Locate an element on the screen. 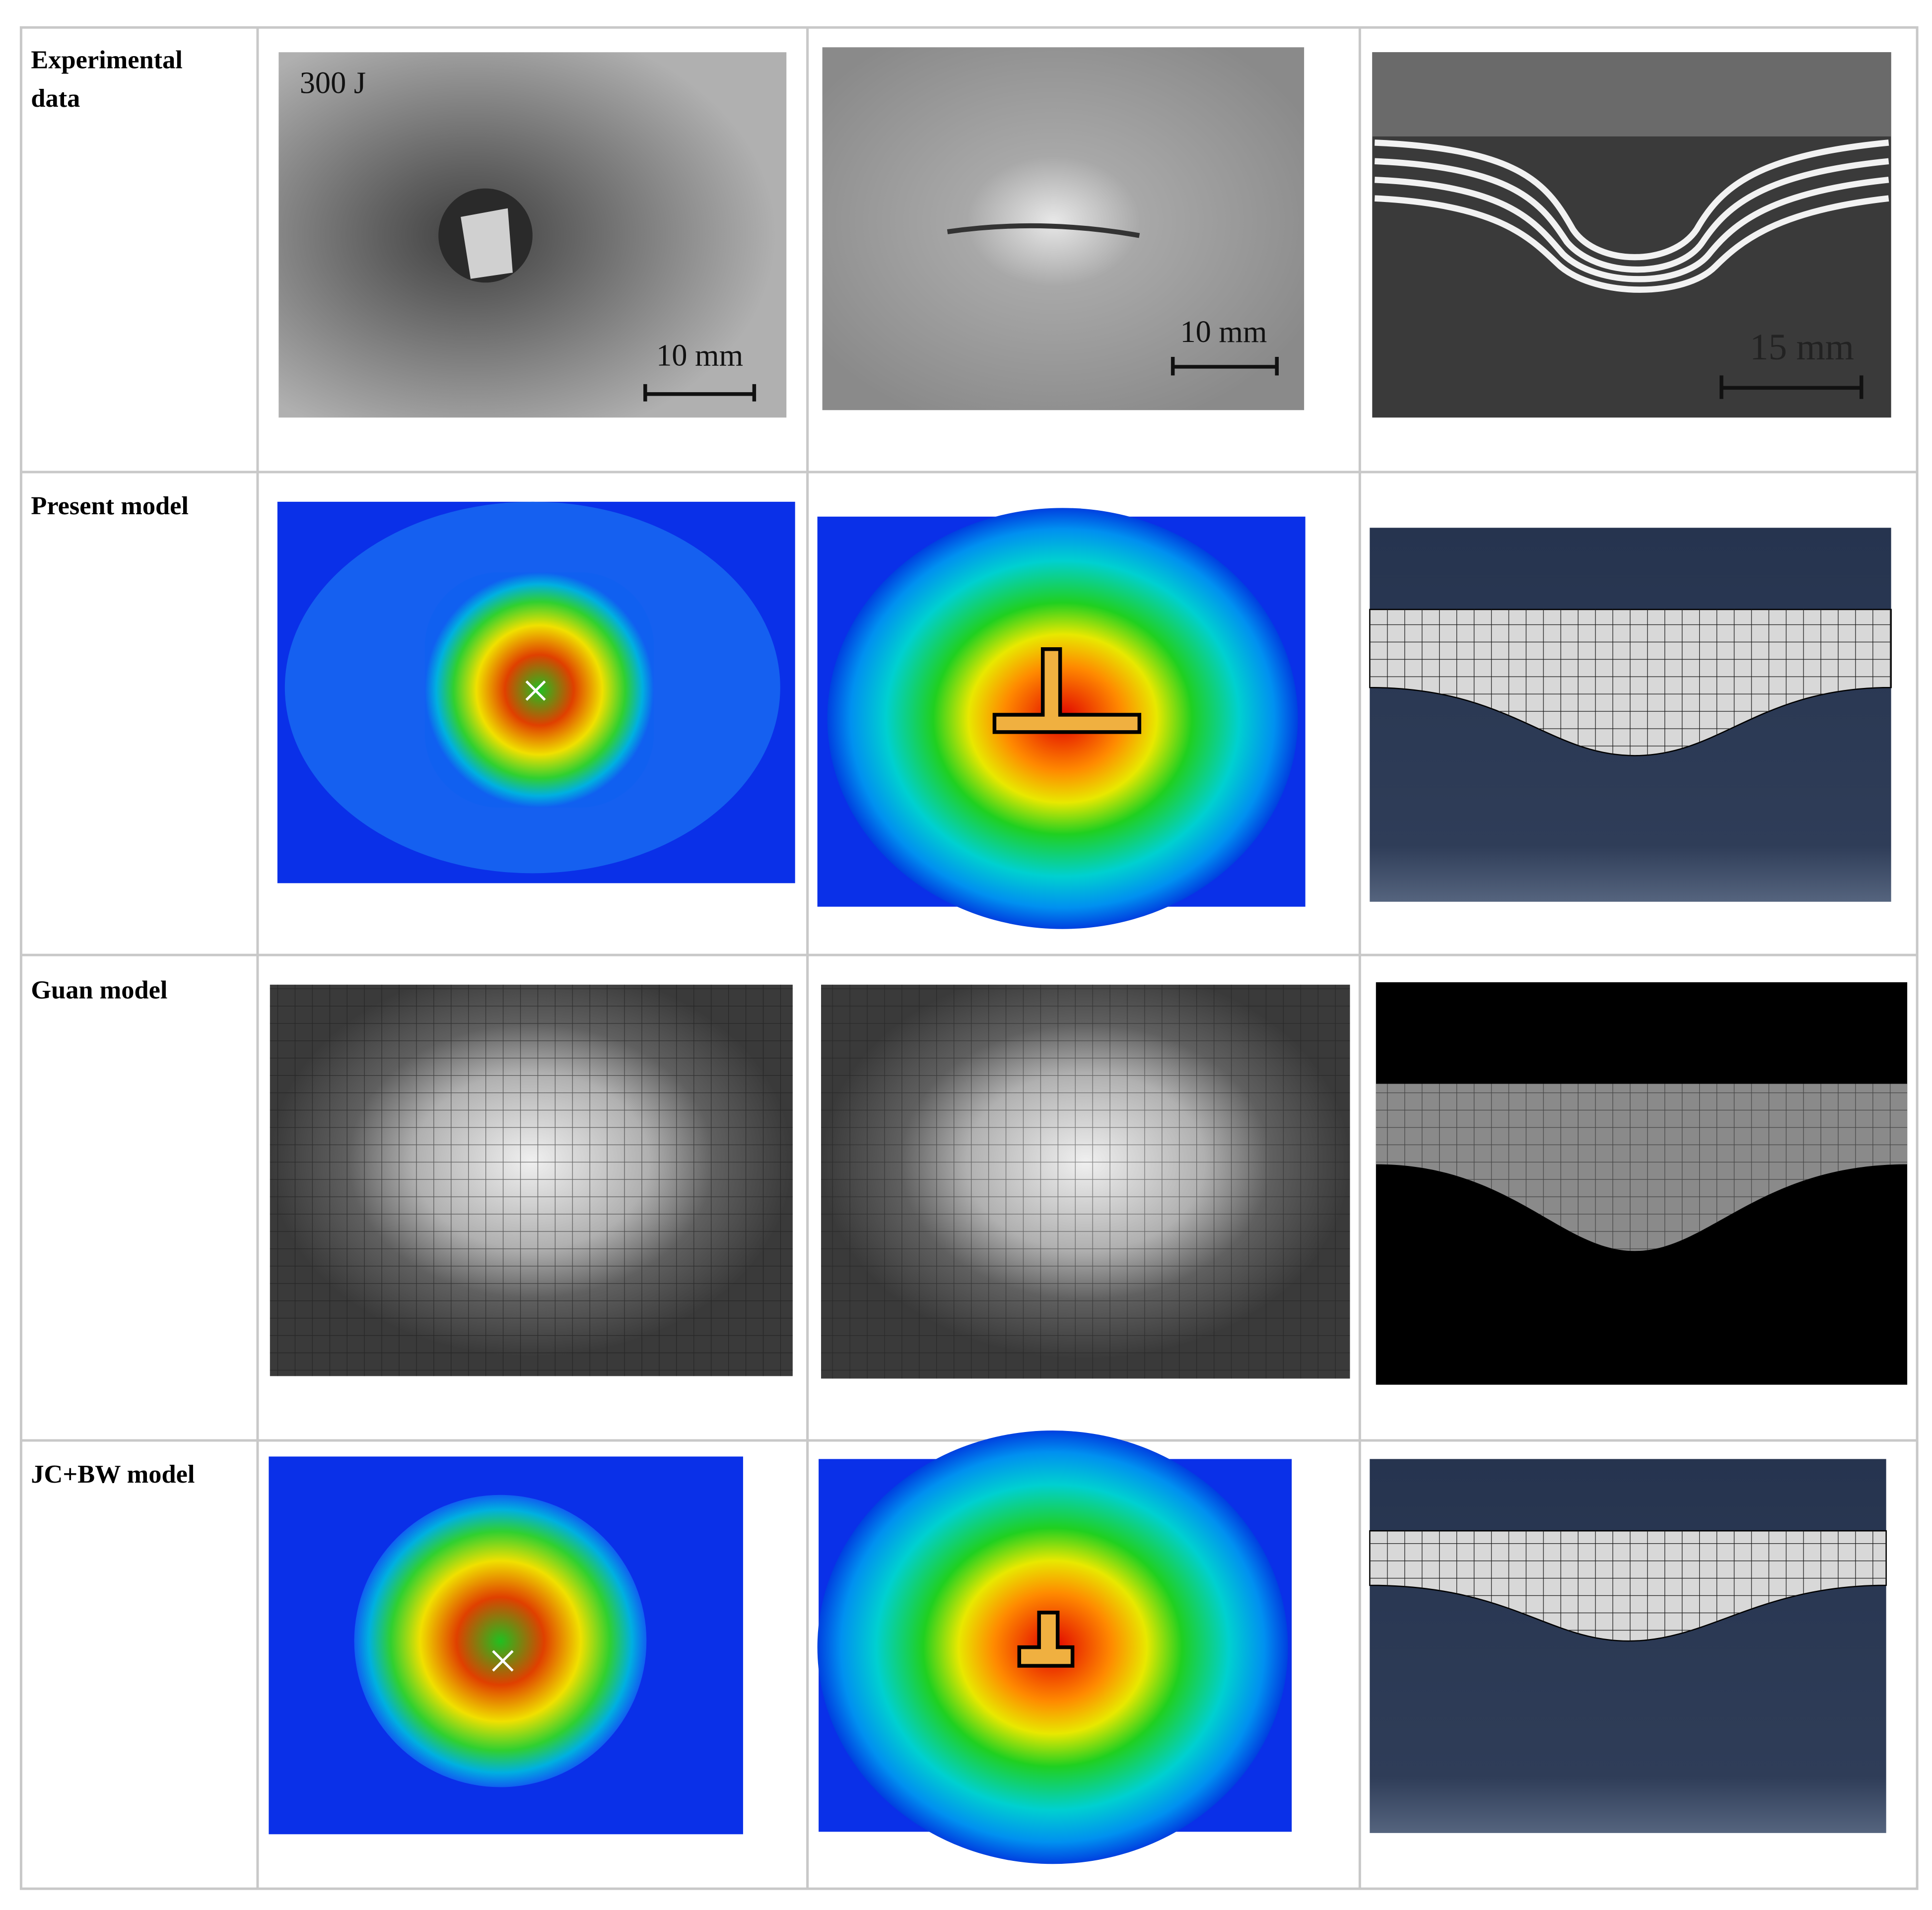  present-model-back is located at coordinates (1061, 719).